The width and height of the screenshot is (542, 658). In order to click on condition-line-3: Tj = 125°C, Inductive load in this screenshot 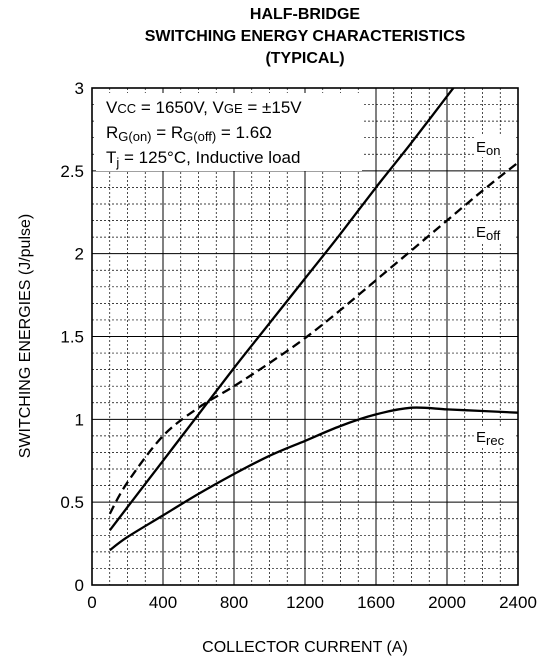, I will do `click(203, 159)`.